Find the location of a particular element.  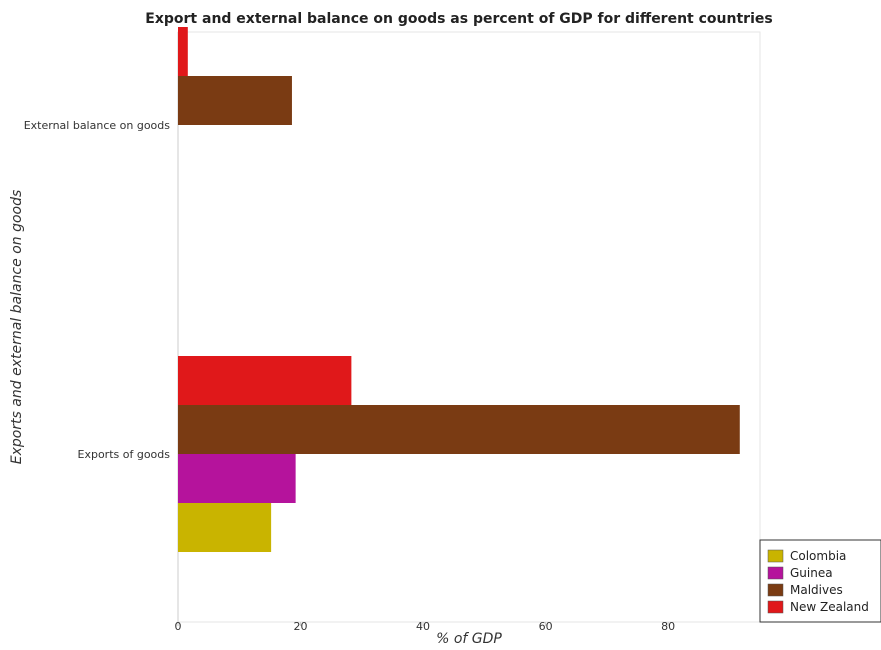

legend-swatch-new-zealand is located at coordinates (775, 607).